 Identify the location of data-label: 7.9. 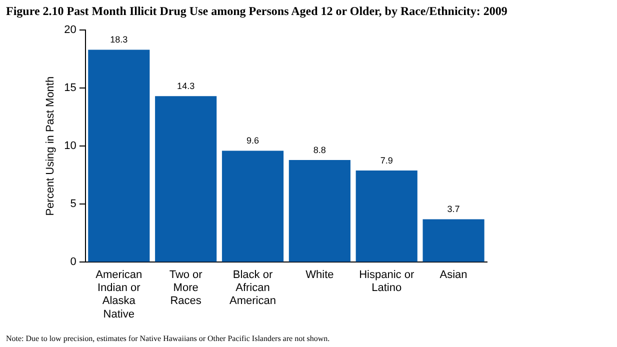
(386, 160).